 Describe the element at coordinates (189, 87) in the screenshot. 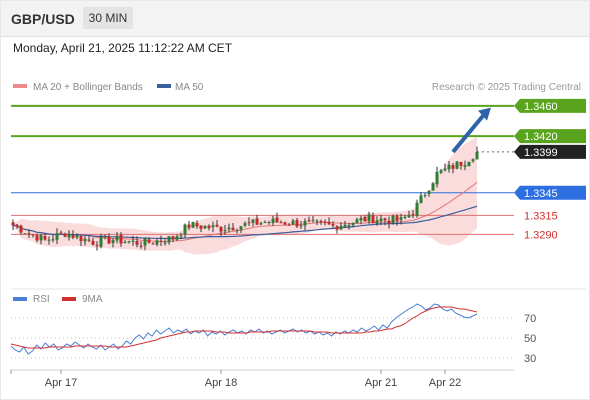

I see `legend-ma50-label: MA 50` at that location.